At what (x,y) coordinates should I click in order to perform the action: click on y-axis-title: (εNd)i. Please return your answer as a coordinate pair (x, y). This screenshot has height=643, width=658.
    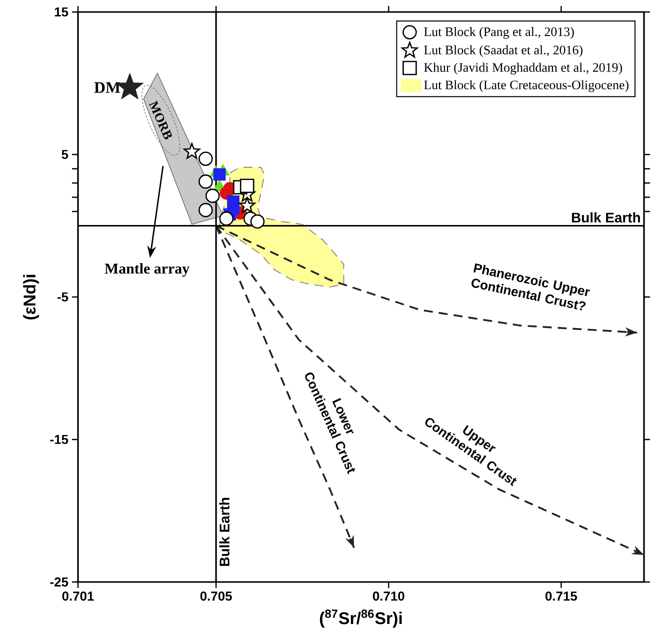
    Looking at the image, I should click on (31, 297).